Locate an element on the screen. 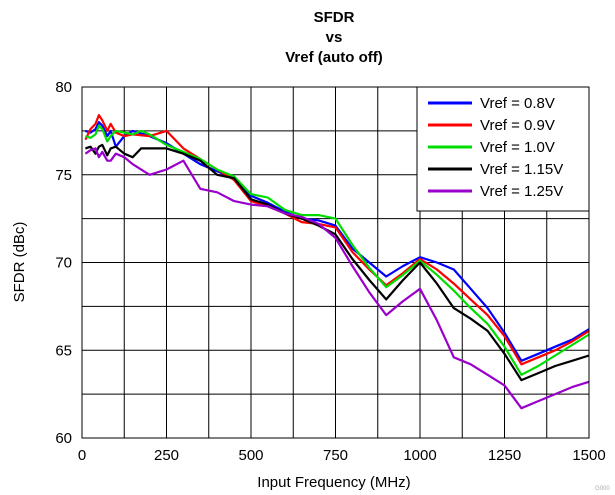  chart-title-line-1: SFDR is located at coordinates (334, 17).